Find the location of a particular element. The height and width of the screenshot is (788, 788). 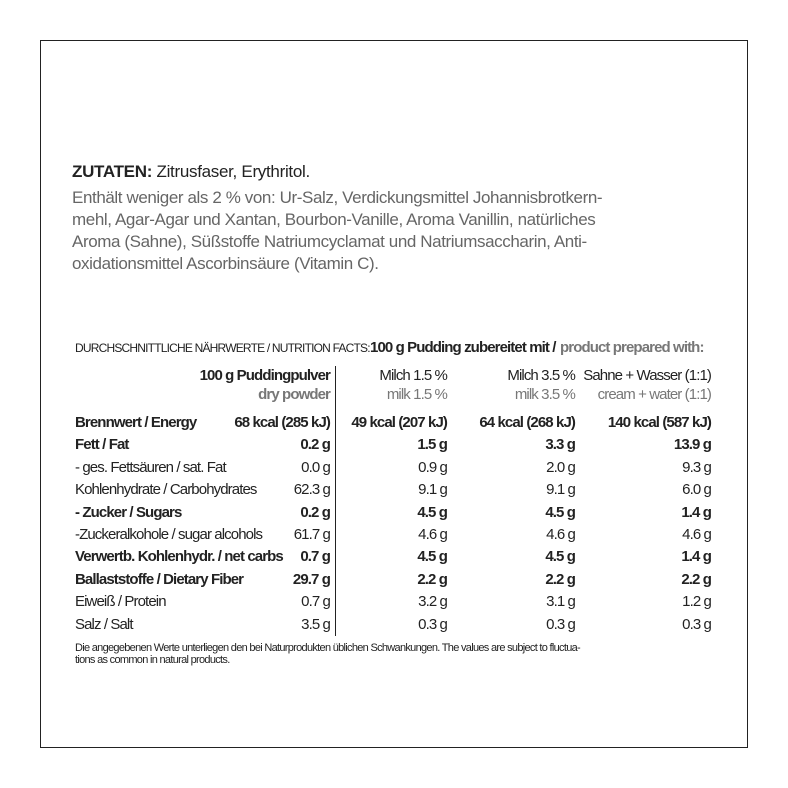

row-value: 2.0 g is located at coordinates (561, 467).